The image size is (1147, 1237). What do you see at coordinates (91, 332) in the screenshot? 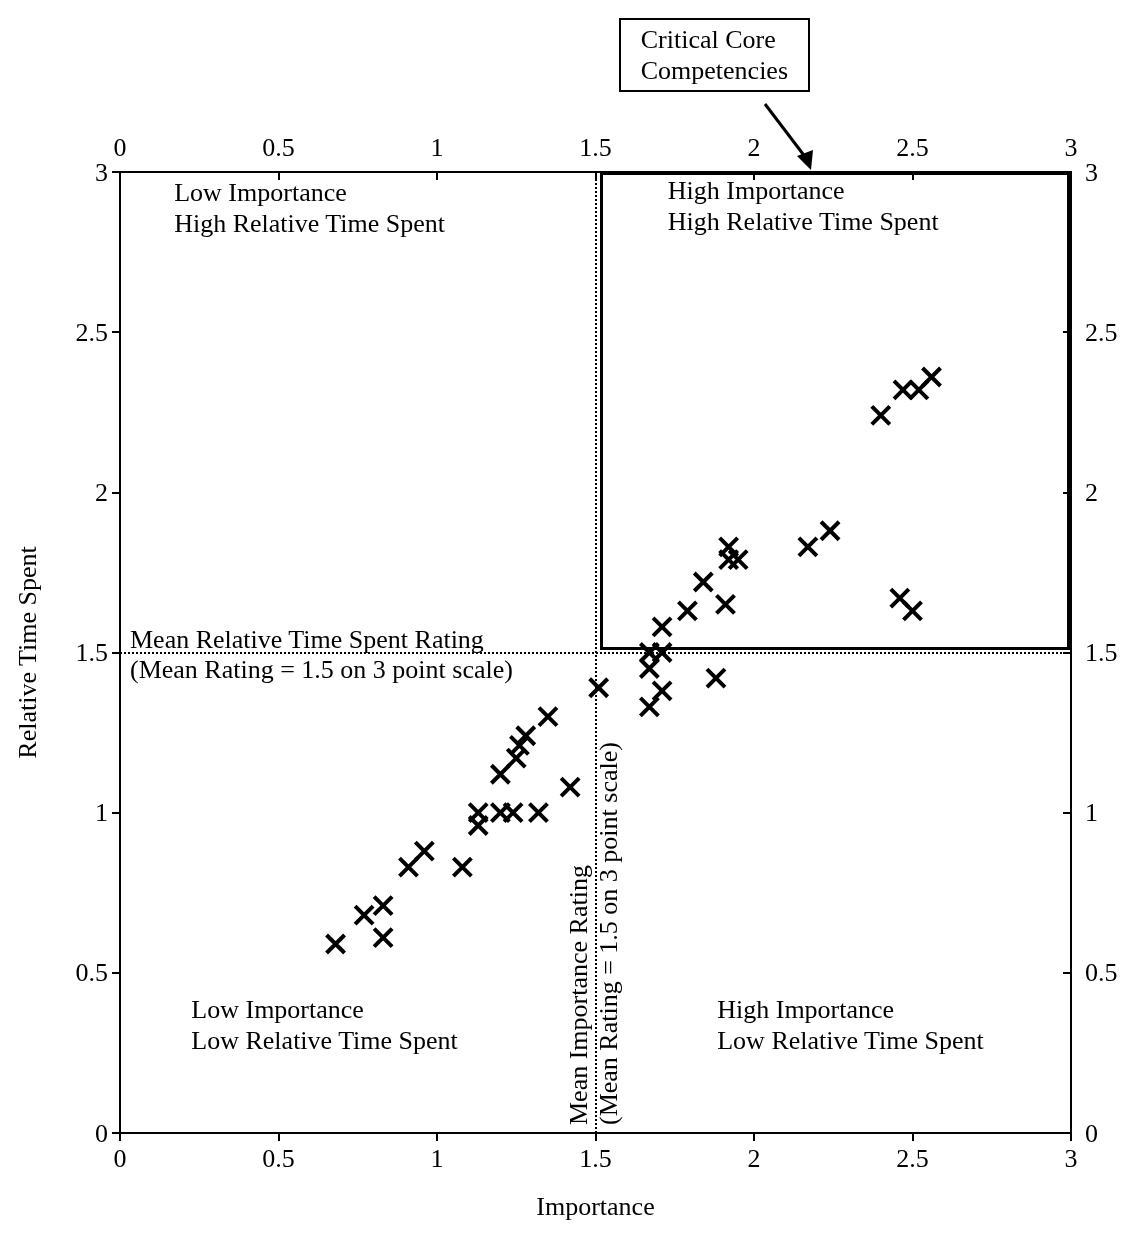
I see `y-tick-label: 2.5` at bounding box center [91, 332].